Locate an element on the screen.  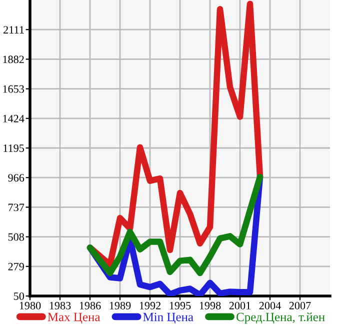
y-tick-label: 1882 is located at coordinates (13, 60).